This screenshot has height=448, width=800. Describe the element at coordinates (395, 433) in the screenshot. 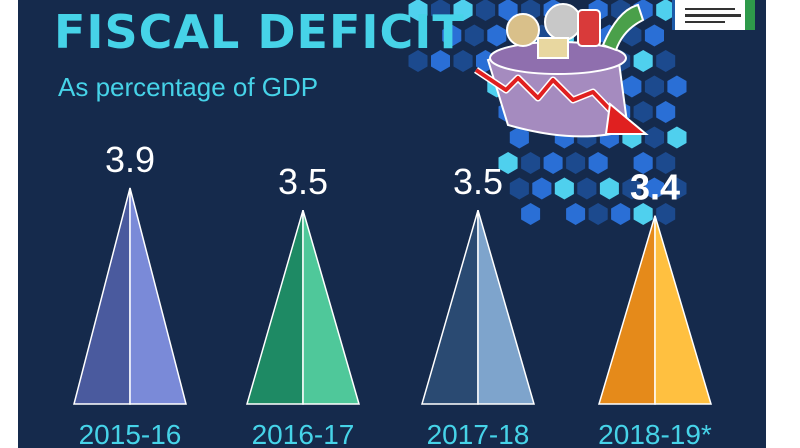

I see `category-labels: 2015-16 2016-17 2017-18 2018-19*` at that location.